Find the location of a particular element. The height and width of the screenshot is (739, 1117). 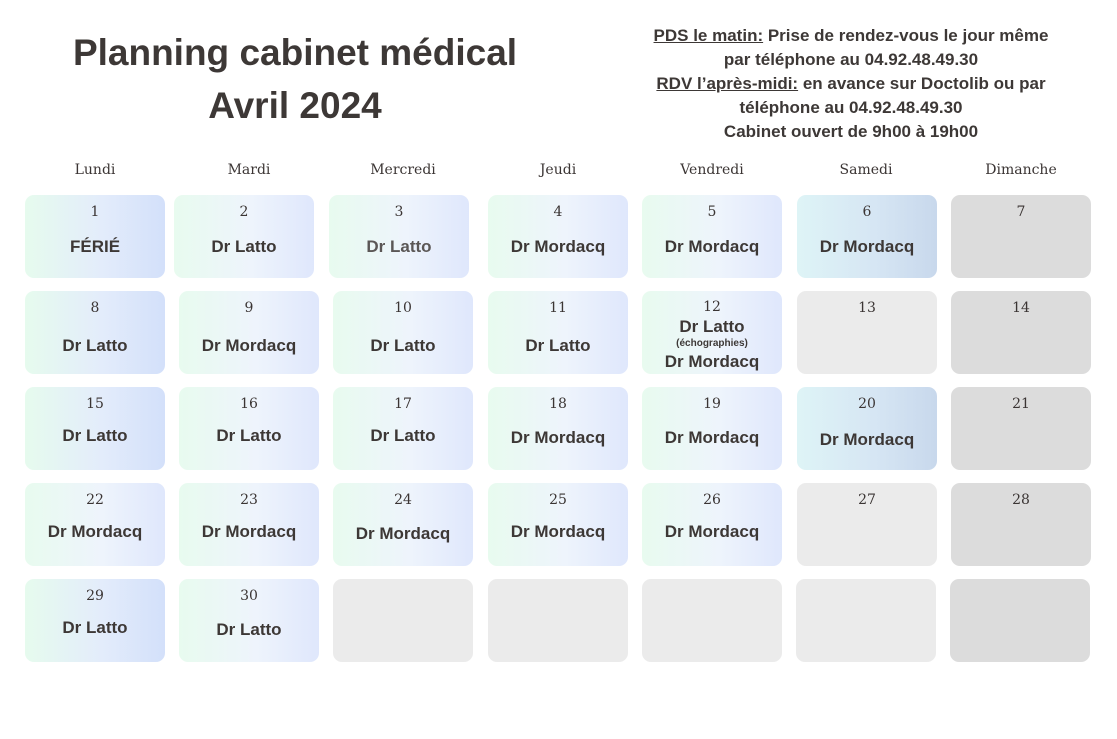

day-number: 22 is located at coordinates (95, 500).